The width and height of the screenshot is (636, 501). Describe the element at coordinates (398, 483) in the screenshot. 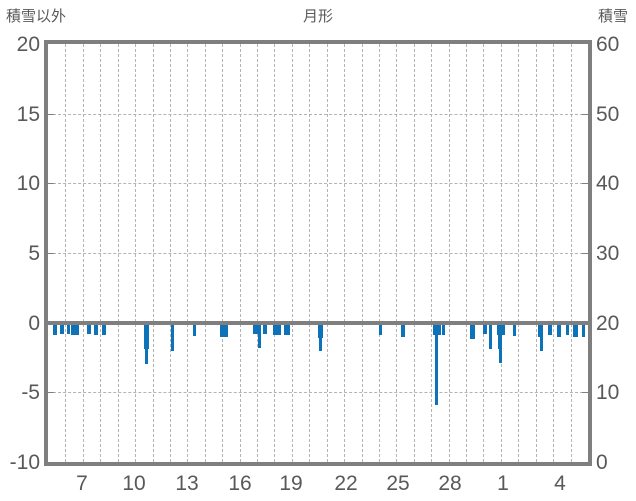

I see `x-tick-label: 25` at that location.